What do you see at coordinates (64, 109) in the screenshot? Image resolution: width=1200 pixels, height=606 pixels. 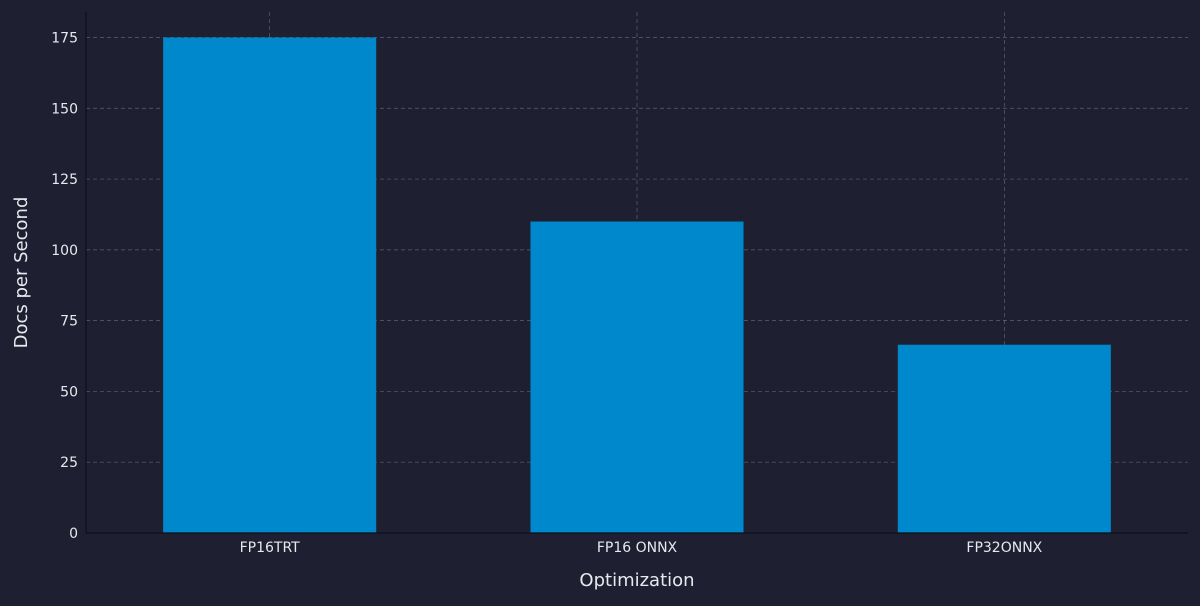 I see `y-tick-label: 150` at bounding box center [64, 109].